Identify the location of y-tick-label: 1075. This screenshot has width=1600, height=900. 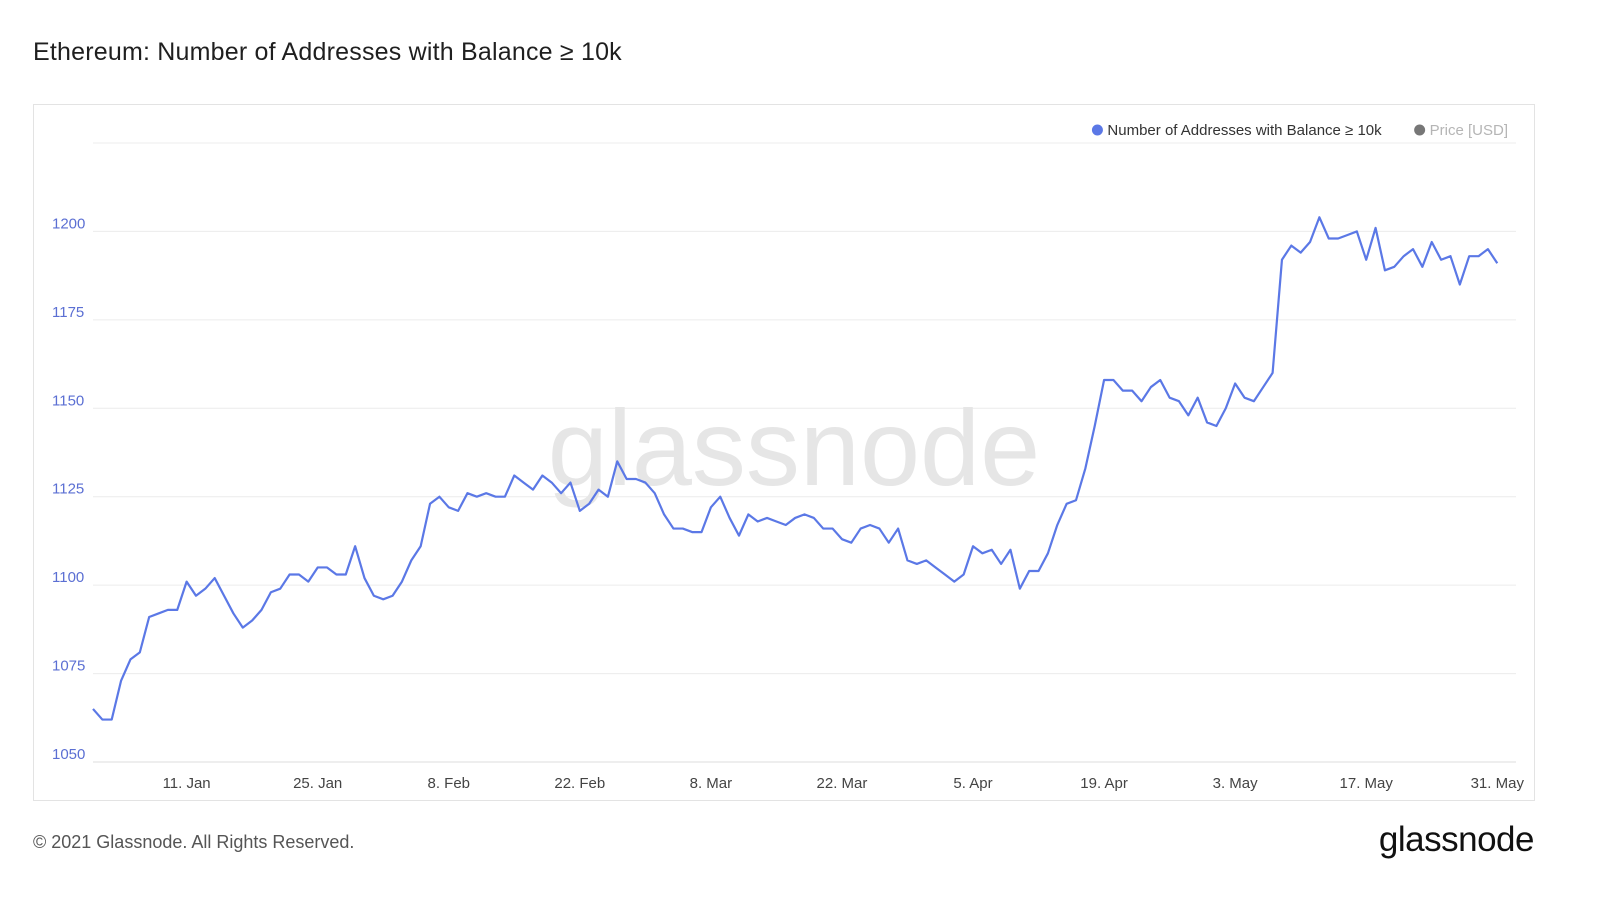
(68, 666).